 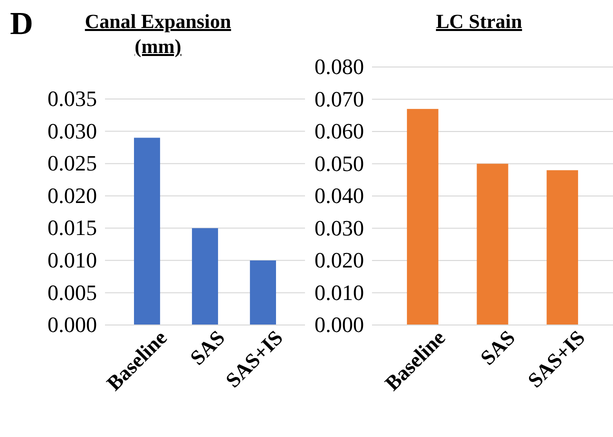 I want to click on y-tick-label: 0.025, so click(x=72, y=163).